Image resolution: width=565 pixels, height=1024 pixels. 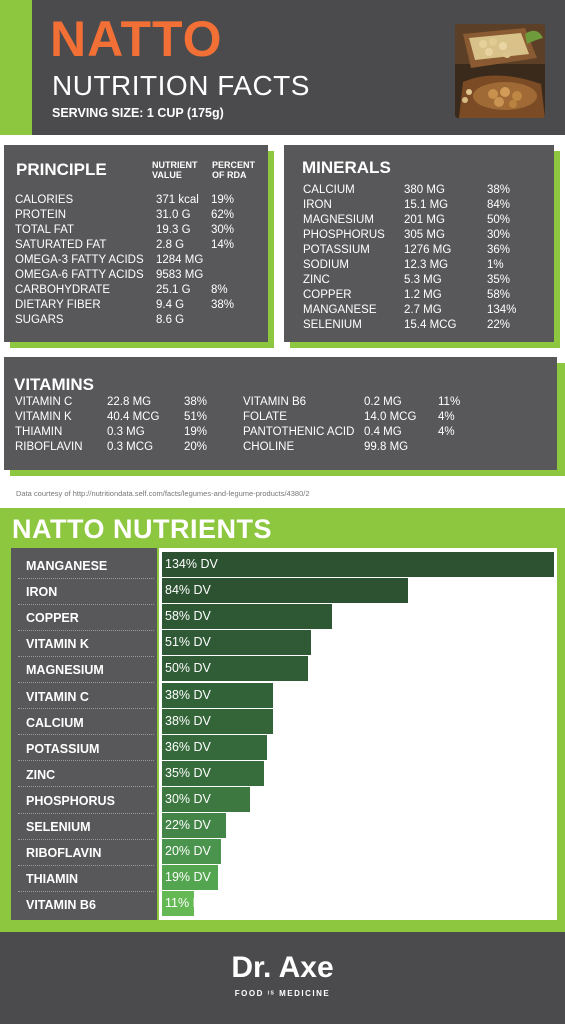 What do you see at coordinates (129, 419) in the screenshot?
I see `vitamin-row: VITAMIN K 40.4 MCG 51%` at bounding box center [129, 419].